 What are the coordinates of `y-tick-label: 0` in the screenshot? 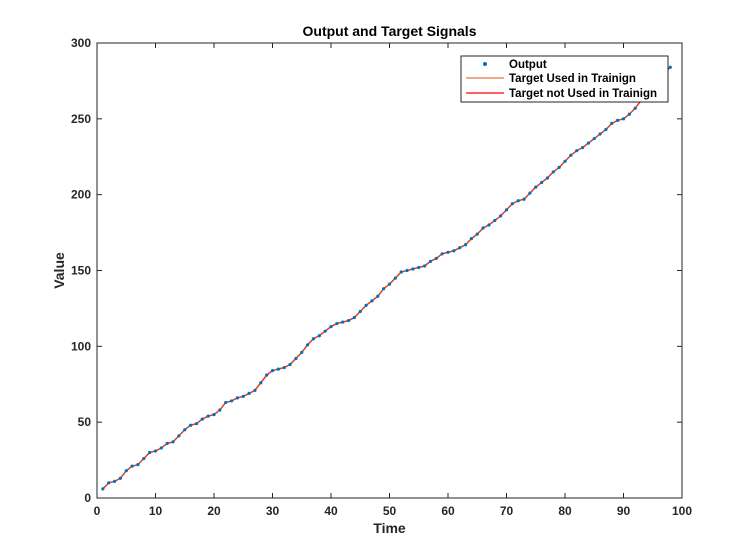 It's located at (87, 498).